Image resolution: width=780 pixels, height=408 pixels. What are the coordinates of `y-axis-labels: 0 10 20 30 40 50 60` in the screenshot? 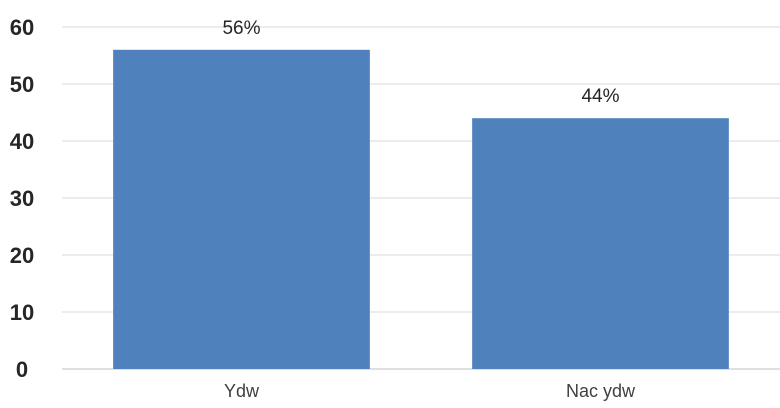 It's located at (22, 198).